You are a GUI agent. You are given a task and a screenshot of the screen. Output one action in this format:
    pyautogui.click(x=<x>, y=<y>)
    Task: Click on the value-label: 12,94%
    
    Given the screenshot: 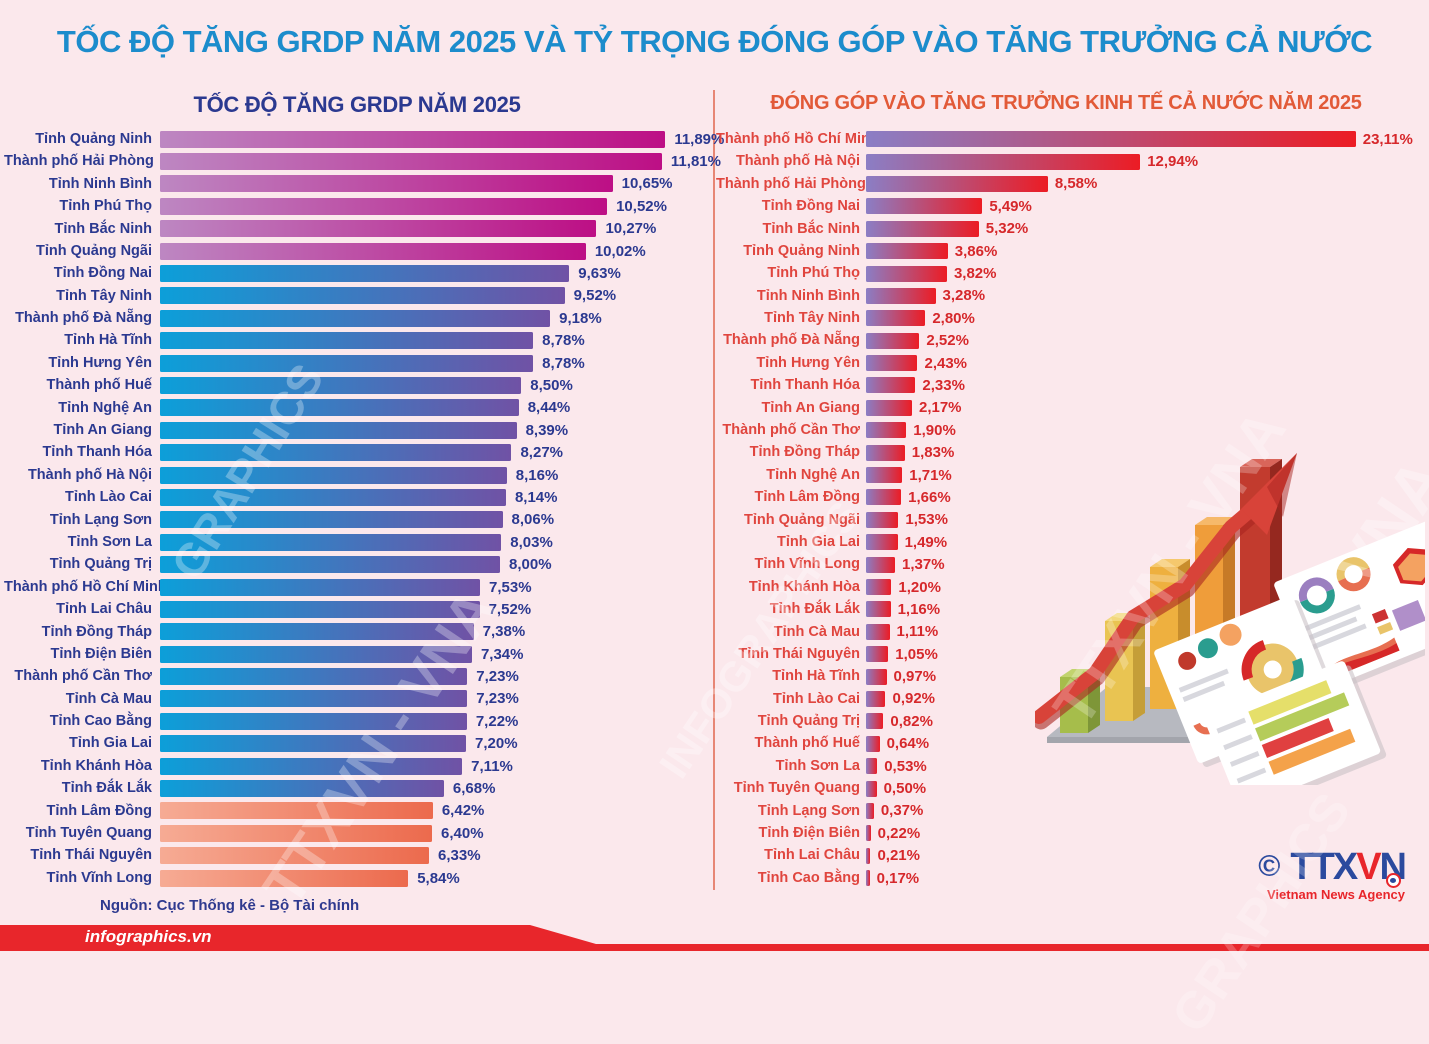 What is the action you would take?
    pyautogui.click(x=1173, y=162)
    